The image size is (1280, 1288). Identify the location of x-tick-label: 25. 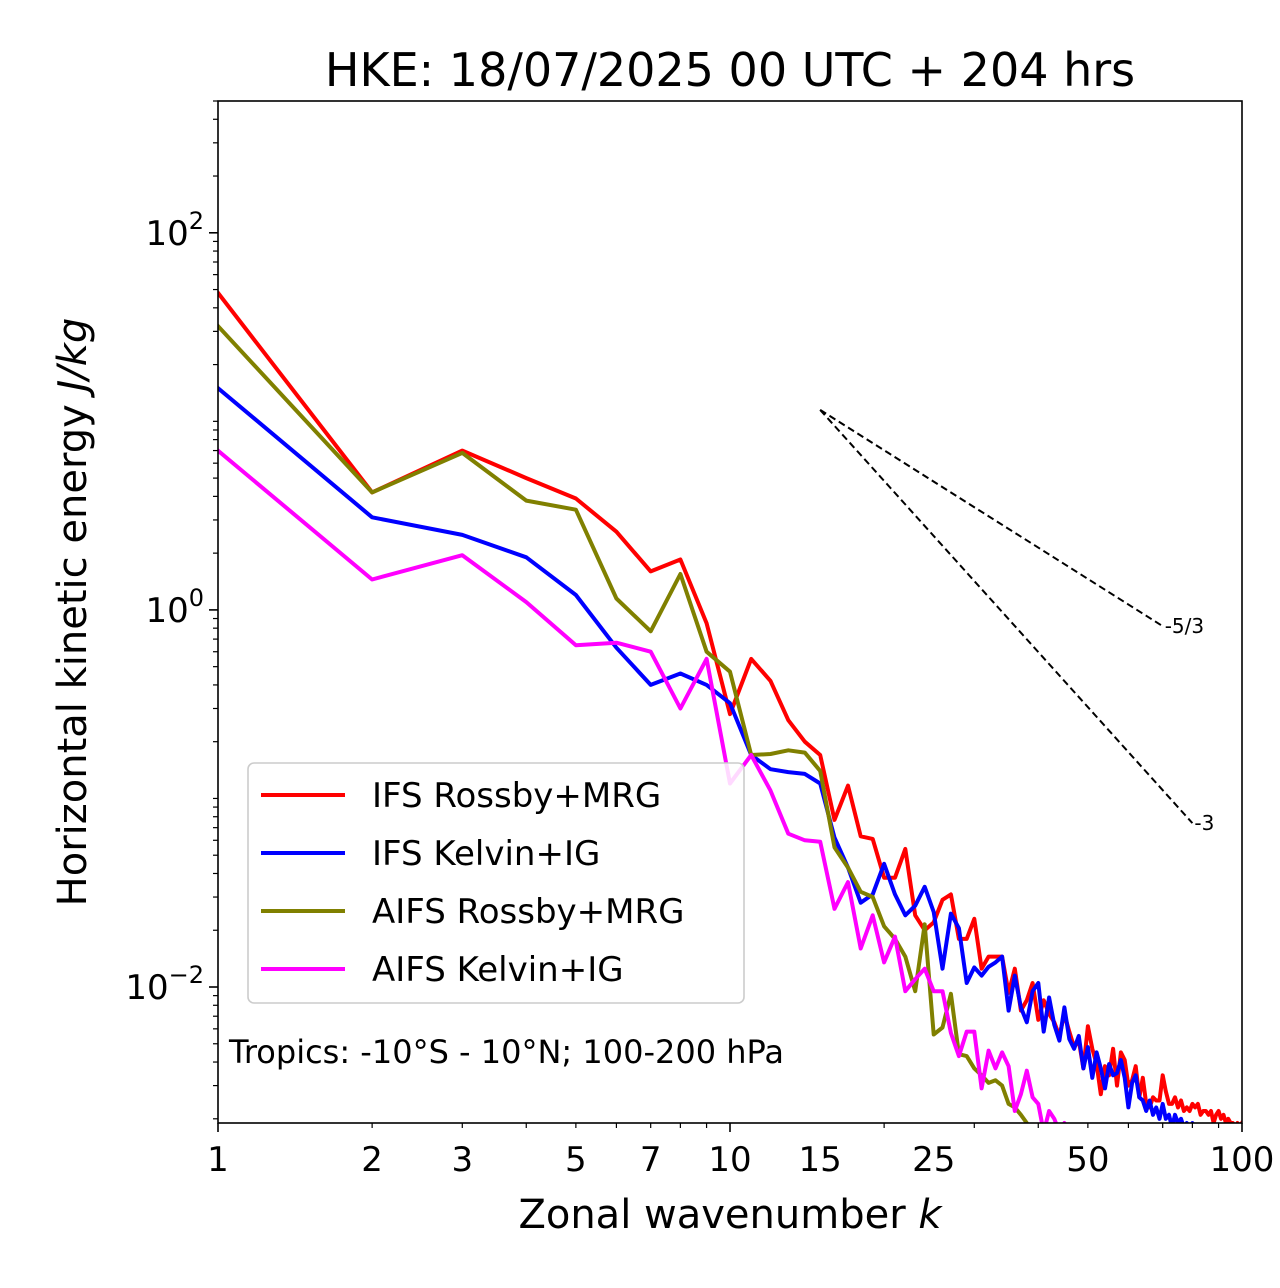
(933, 1160).